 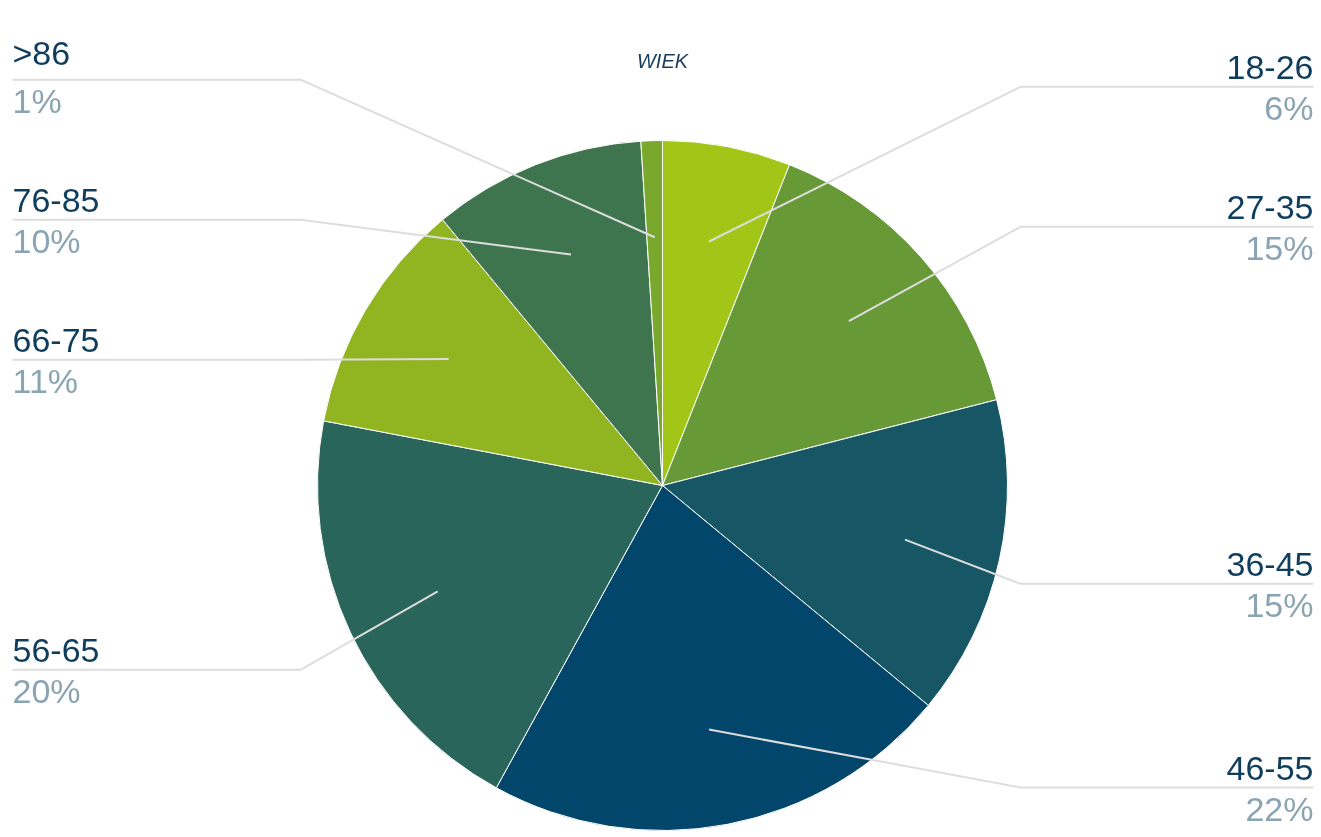 I want to click on slice-label: 76-85, so click(x=56, y=199).